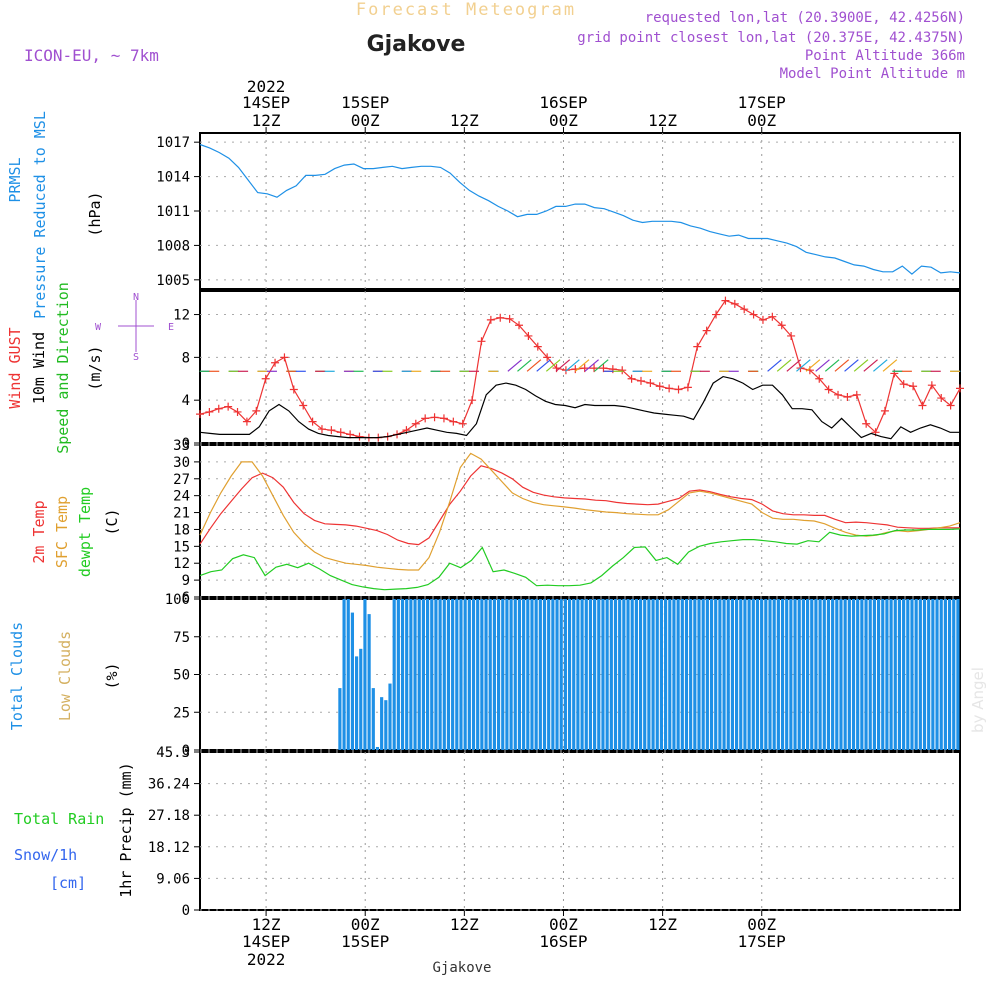 This screenshot has height=1000, width=1000. I want to click on precip-frame, so click(580, 831).